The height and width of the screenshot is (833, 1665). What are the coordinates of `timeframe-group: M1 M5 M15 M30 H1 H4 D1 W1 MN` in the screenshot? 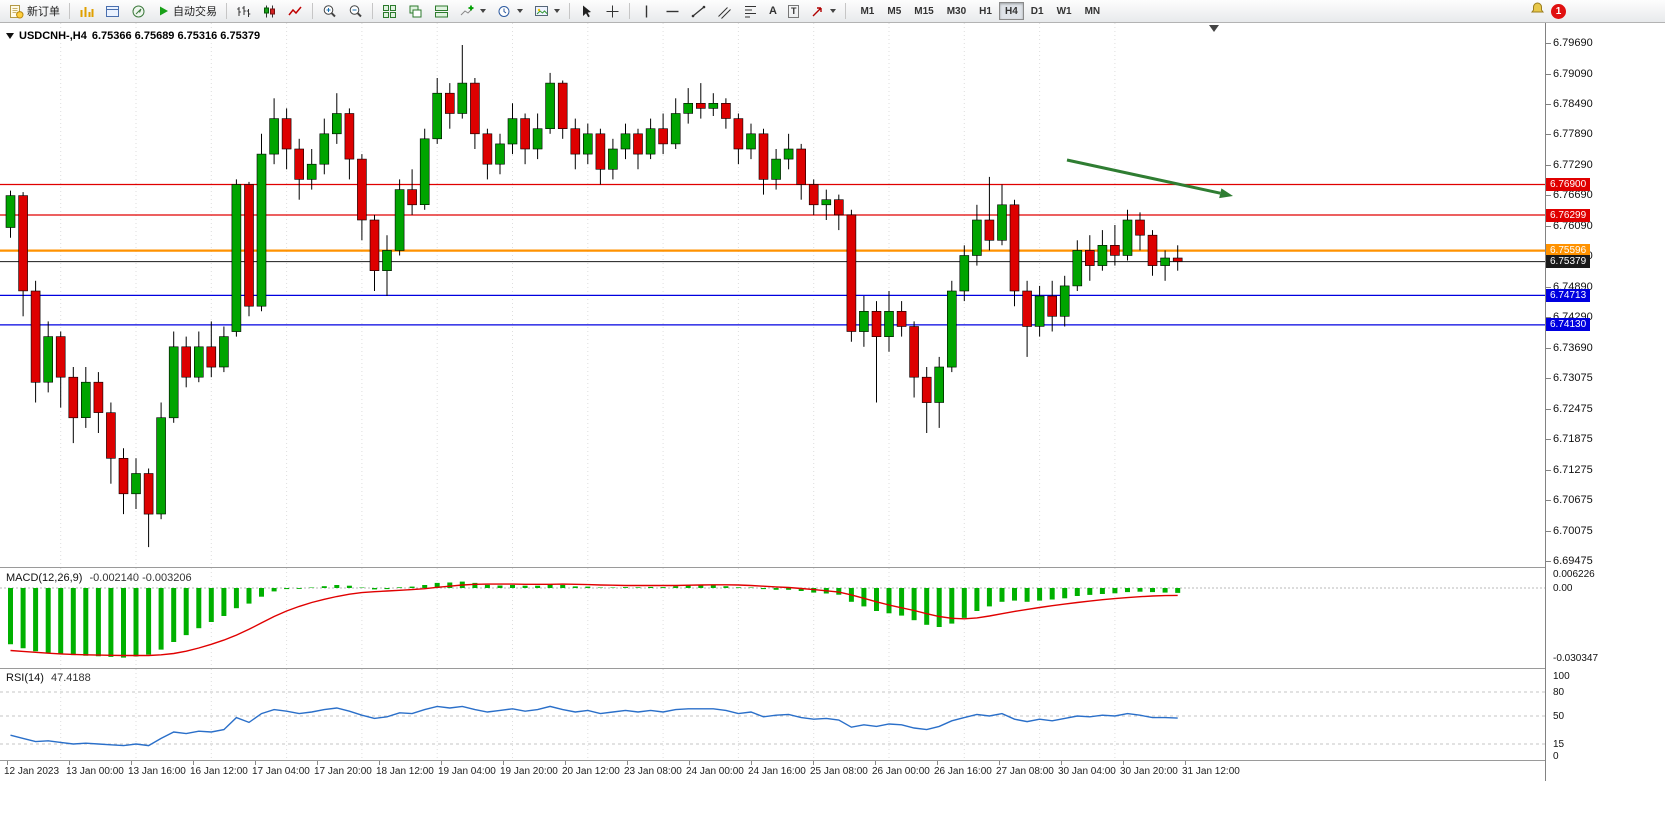 It's located at (980, 11).